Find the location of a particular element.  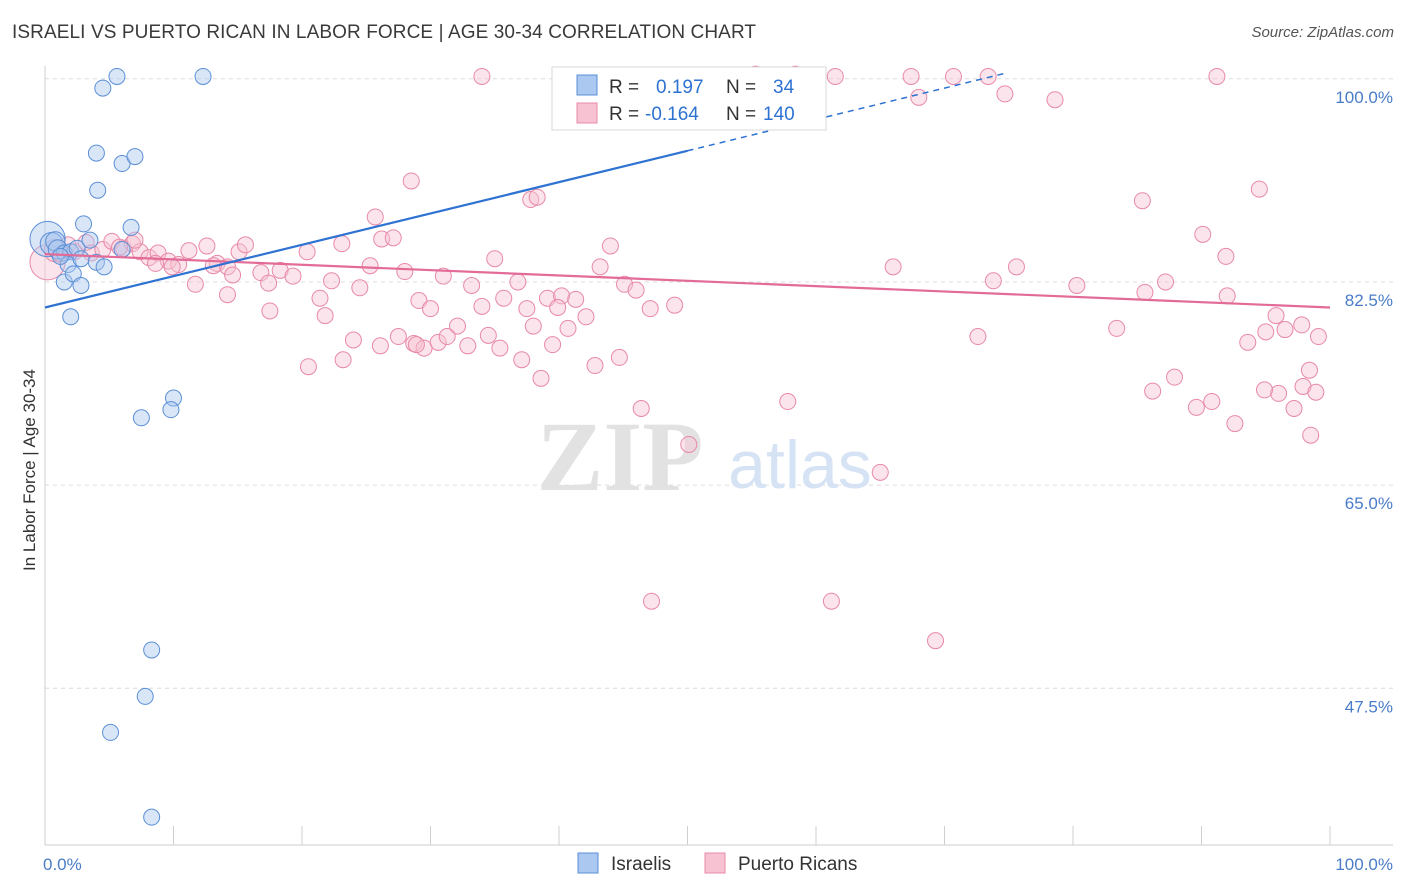

legend-n-value-puerto-ricans: 140 is located at coordinates (779, 114).